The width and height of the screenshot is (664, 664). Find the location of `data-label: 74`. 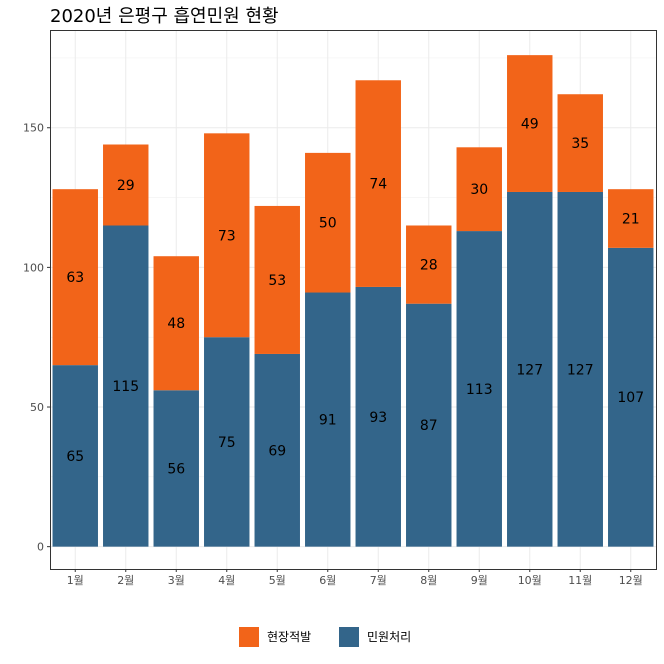

data-label: 74 is located at coordinates (378, 185).